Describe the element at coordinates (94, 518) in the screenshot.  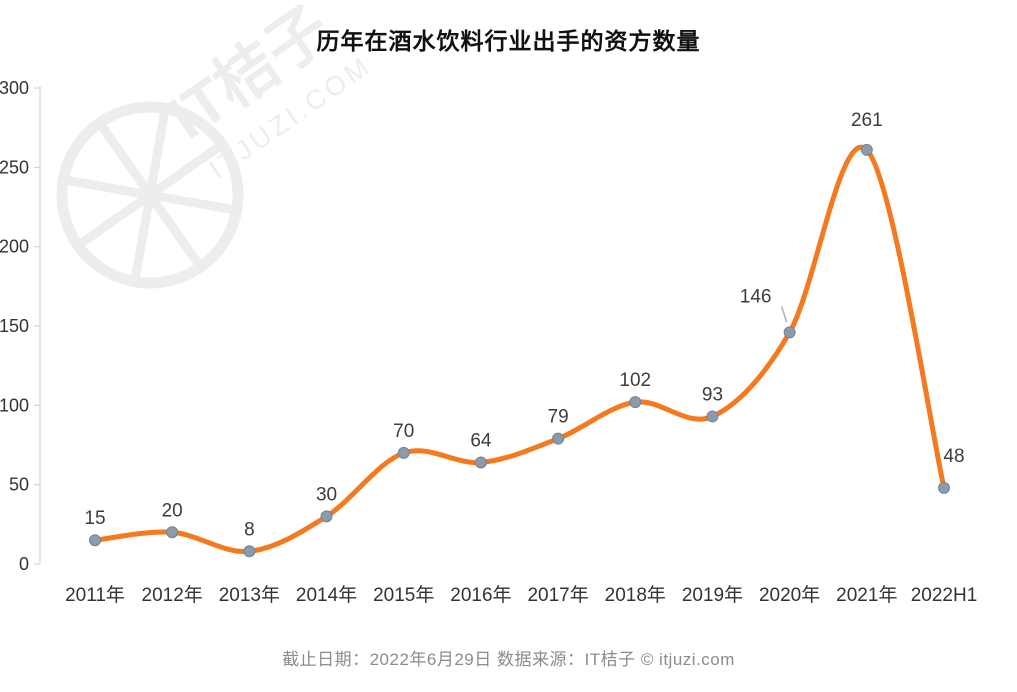
I see `value-label: 15` at that location.